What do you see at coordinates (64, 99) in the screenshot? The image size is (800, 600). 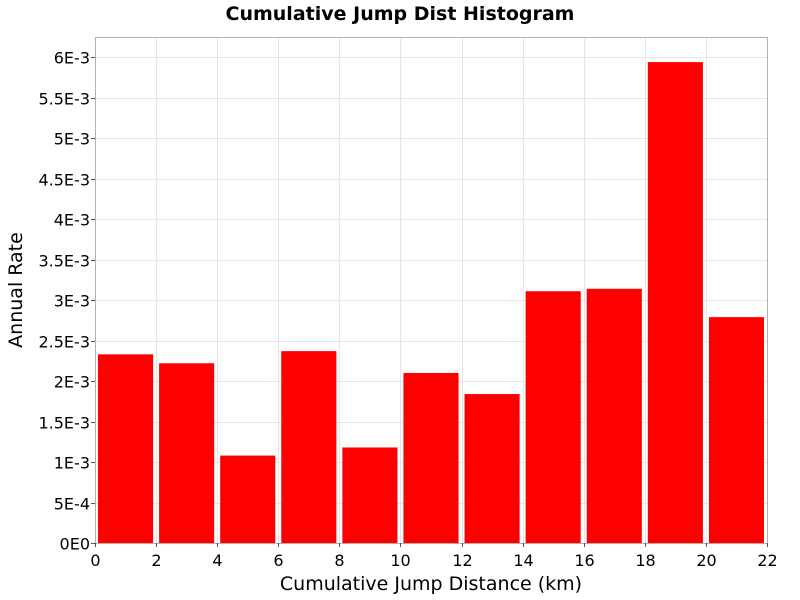 I see `y-tick-label: 5.5E-3` at bounding box center [64, 99].